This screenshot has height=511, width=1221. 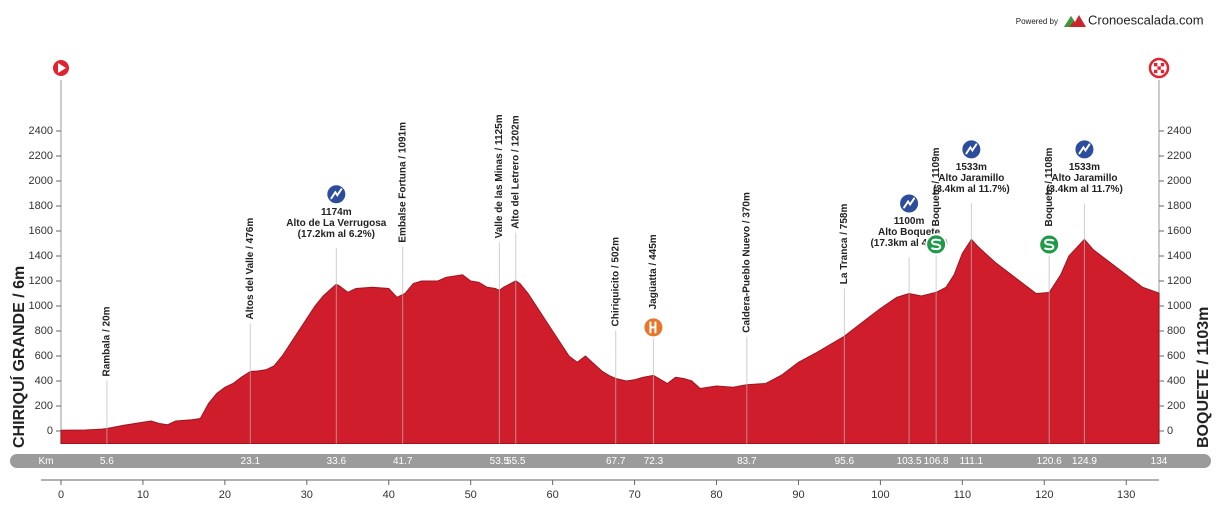 What do you see at coordinates (61, 495) in the screenshot?
I see `x-tick-label: 0` at bounding box center [61, 495].